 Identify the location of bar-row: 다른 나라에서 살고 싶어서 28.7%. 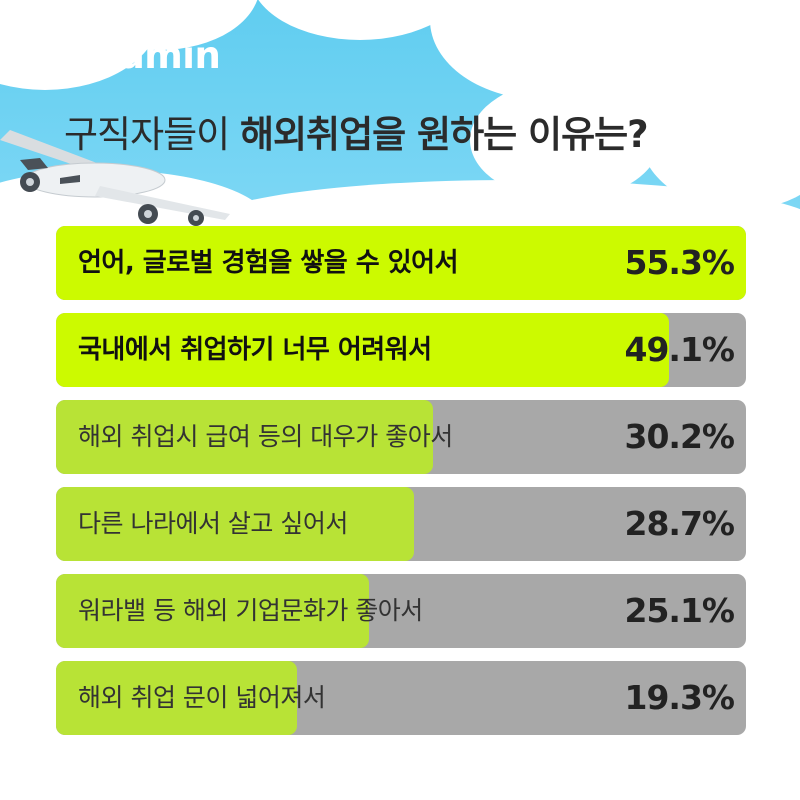
(401, 524).